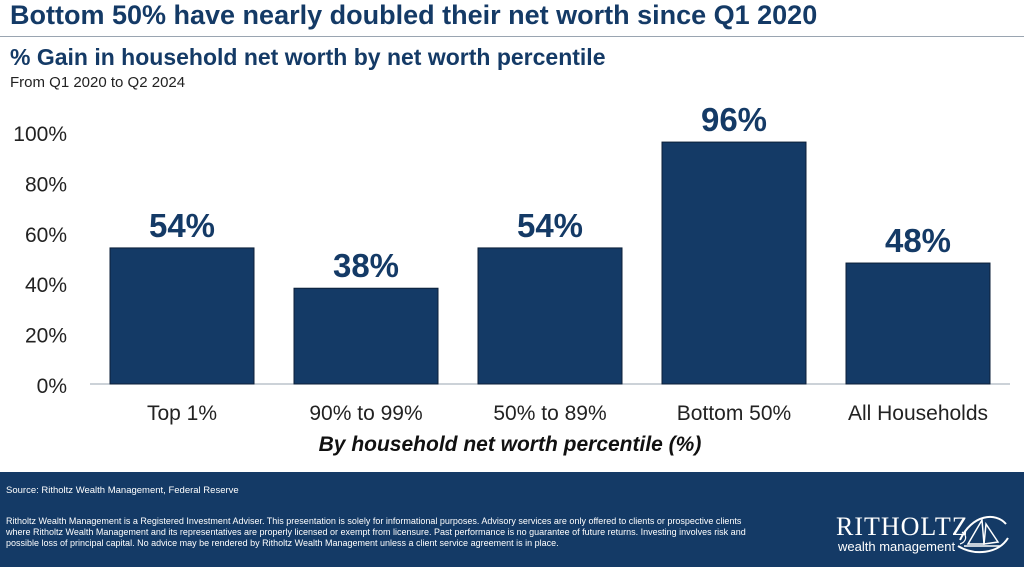  Describe the element at coordinates (902, 526) in the screenshot. I see `logo-name: RITHOLTZ` at that location.